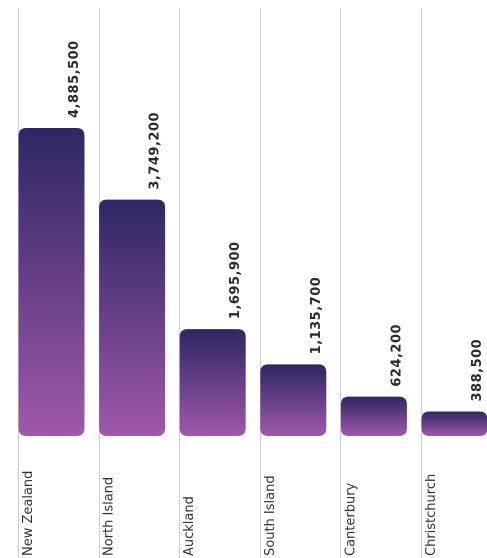  I want to click on value-label-christchurch: 388,500, so click(477, 370).